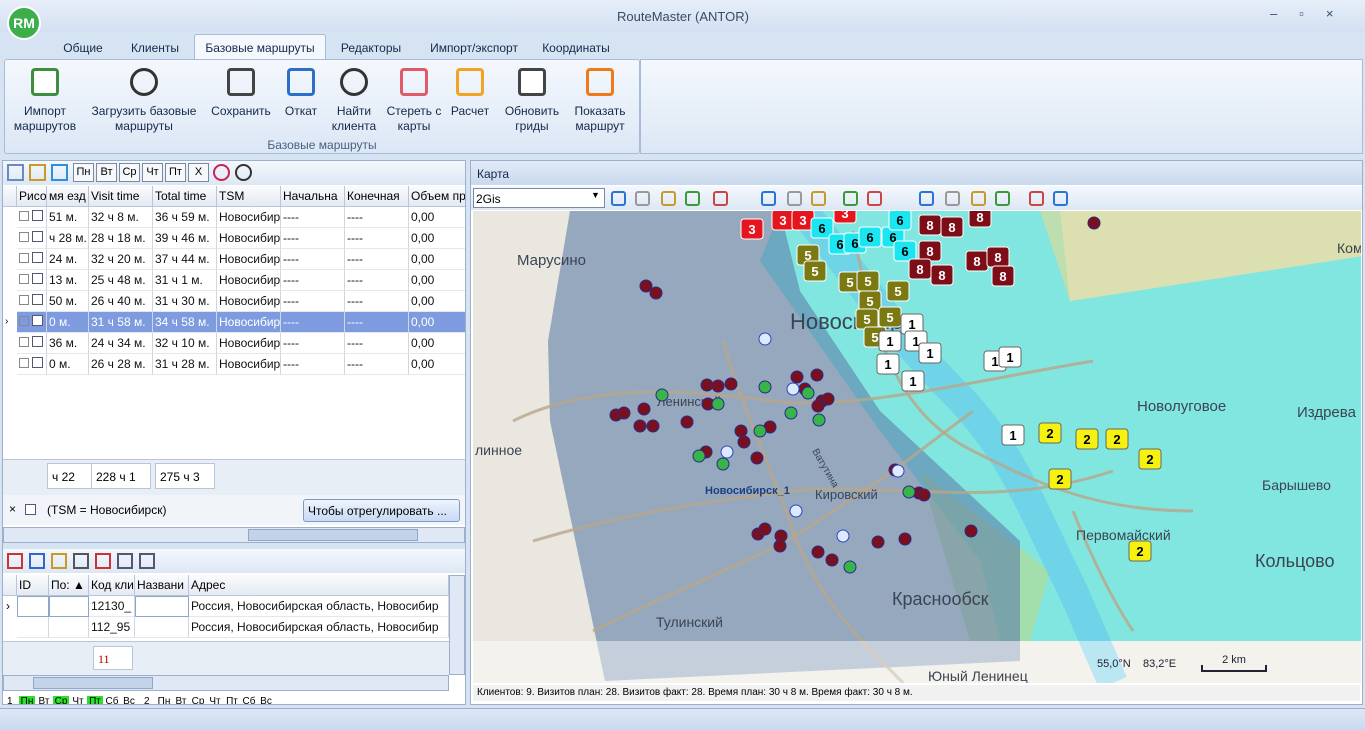 The image size is (1365, 730). What do you see at coordinates (33, 585) in the screenshot?
I see `column-header: ID` at bounding box center [33, 585].